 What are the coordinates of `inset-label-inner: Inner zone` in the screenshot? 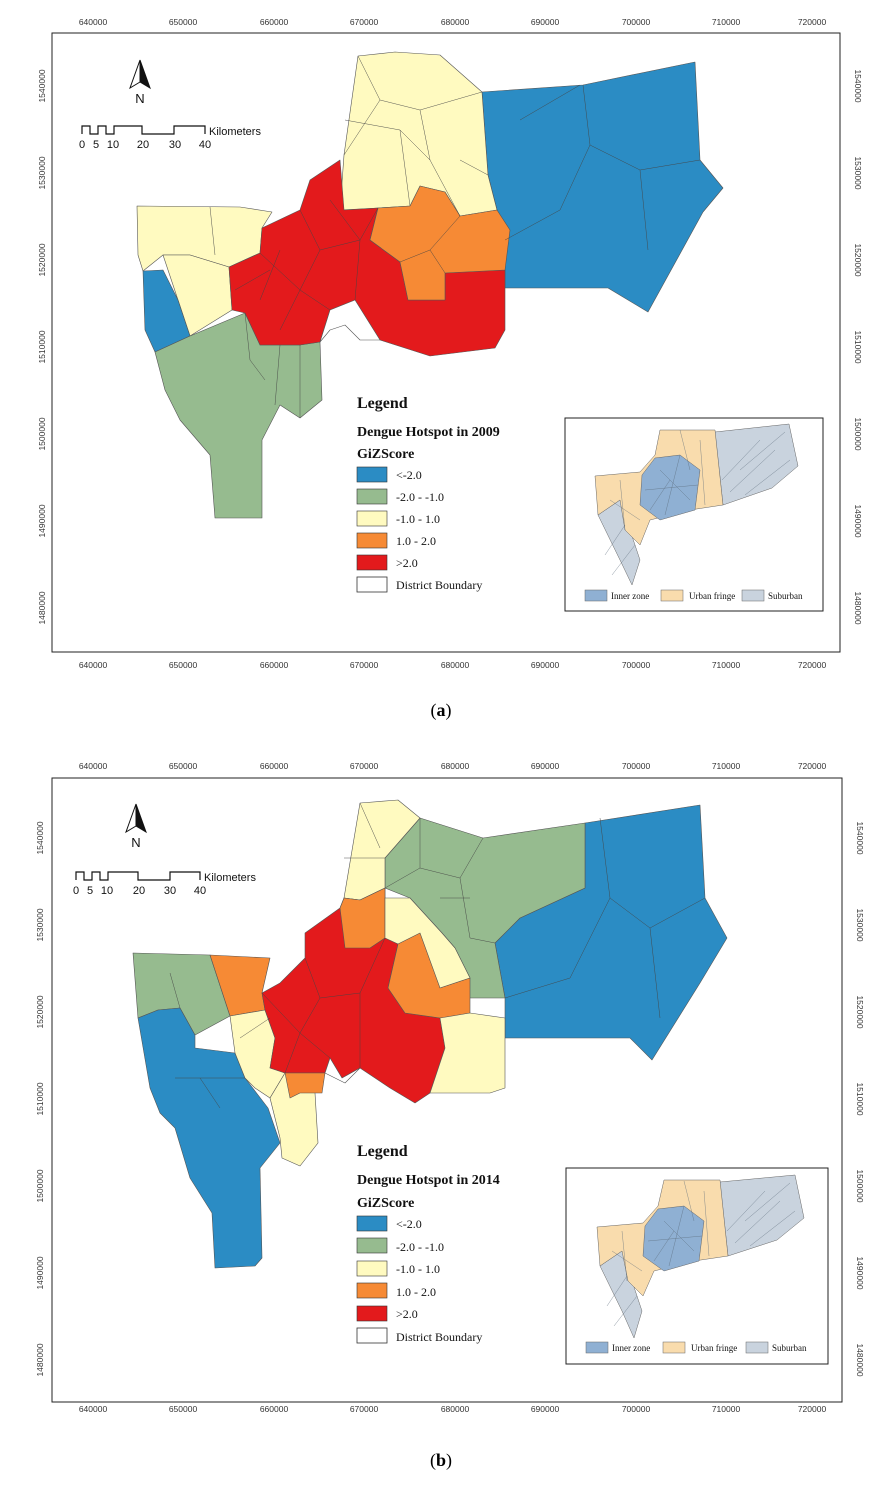 It's located at (631, 1348).